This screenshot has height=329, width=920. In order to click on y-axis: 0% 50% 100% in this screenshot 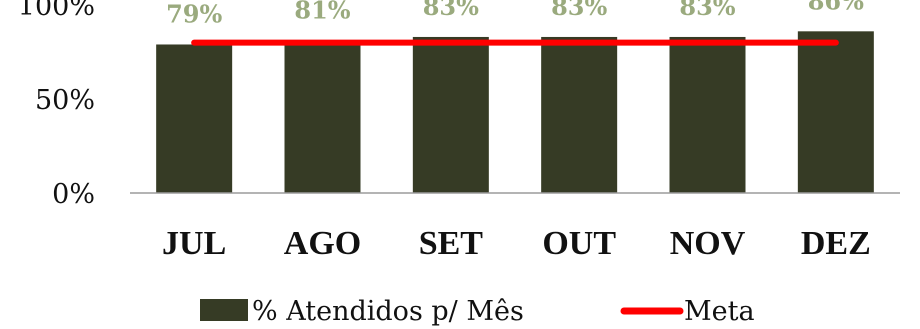, I will do `click(56, 105)`.